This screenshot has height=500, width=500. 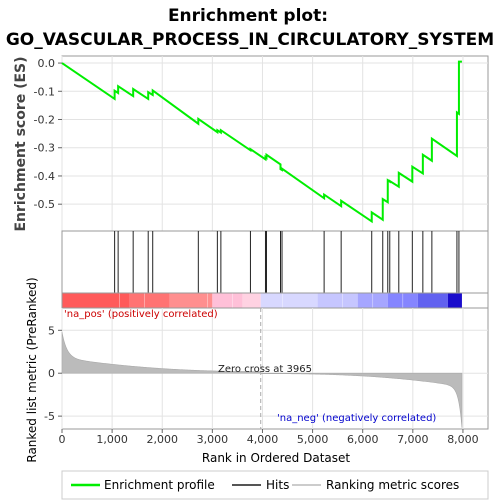 I want to click on x-tick-label: 7,000, so click(x=413, y=439).